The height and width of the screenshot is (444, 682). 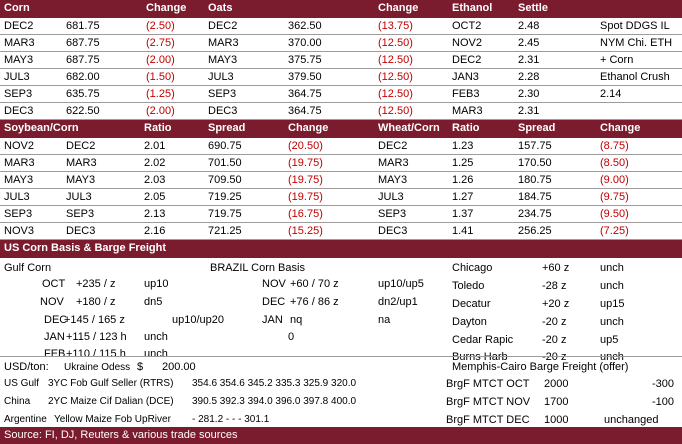 What do you see at coordinates (636, 43) in the screenshot?
I see `cell-note: NYM Chi. ETH` at bounding box center [636, 43].